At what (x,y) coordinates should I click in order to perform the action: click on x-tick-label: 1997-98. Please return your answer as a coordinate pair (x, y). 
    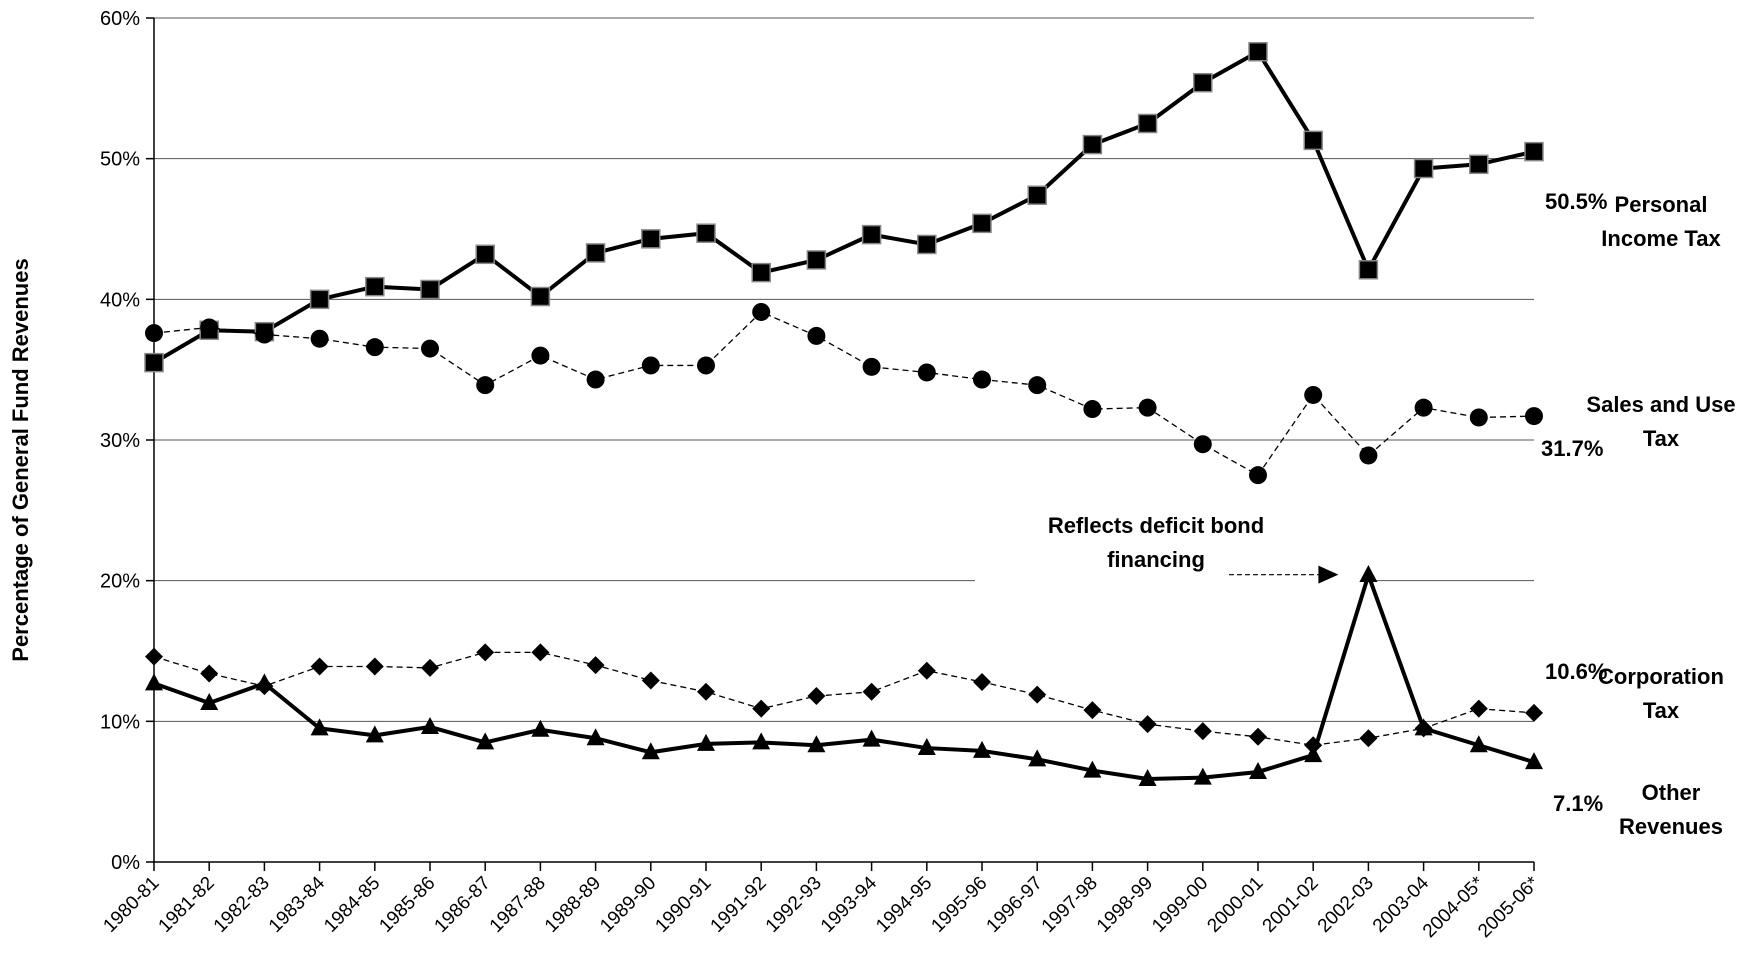
    Looking at the image, I should click on (1070, 905).